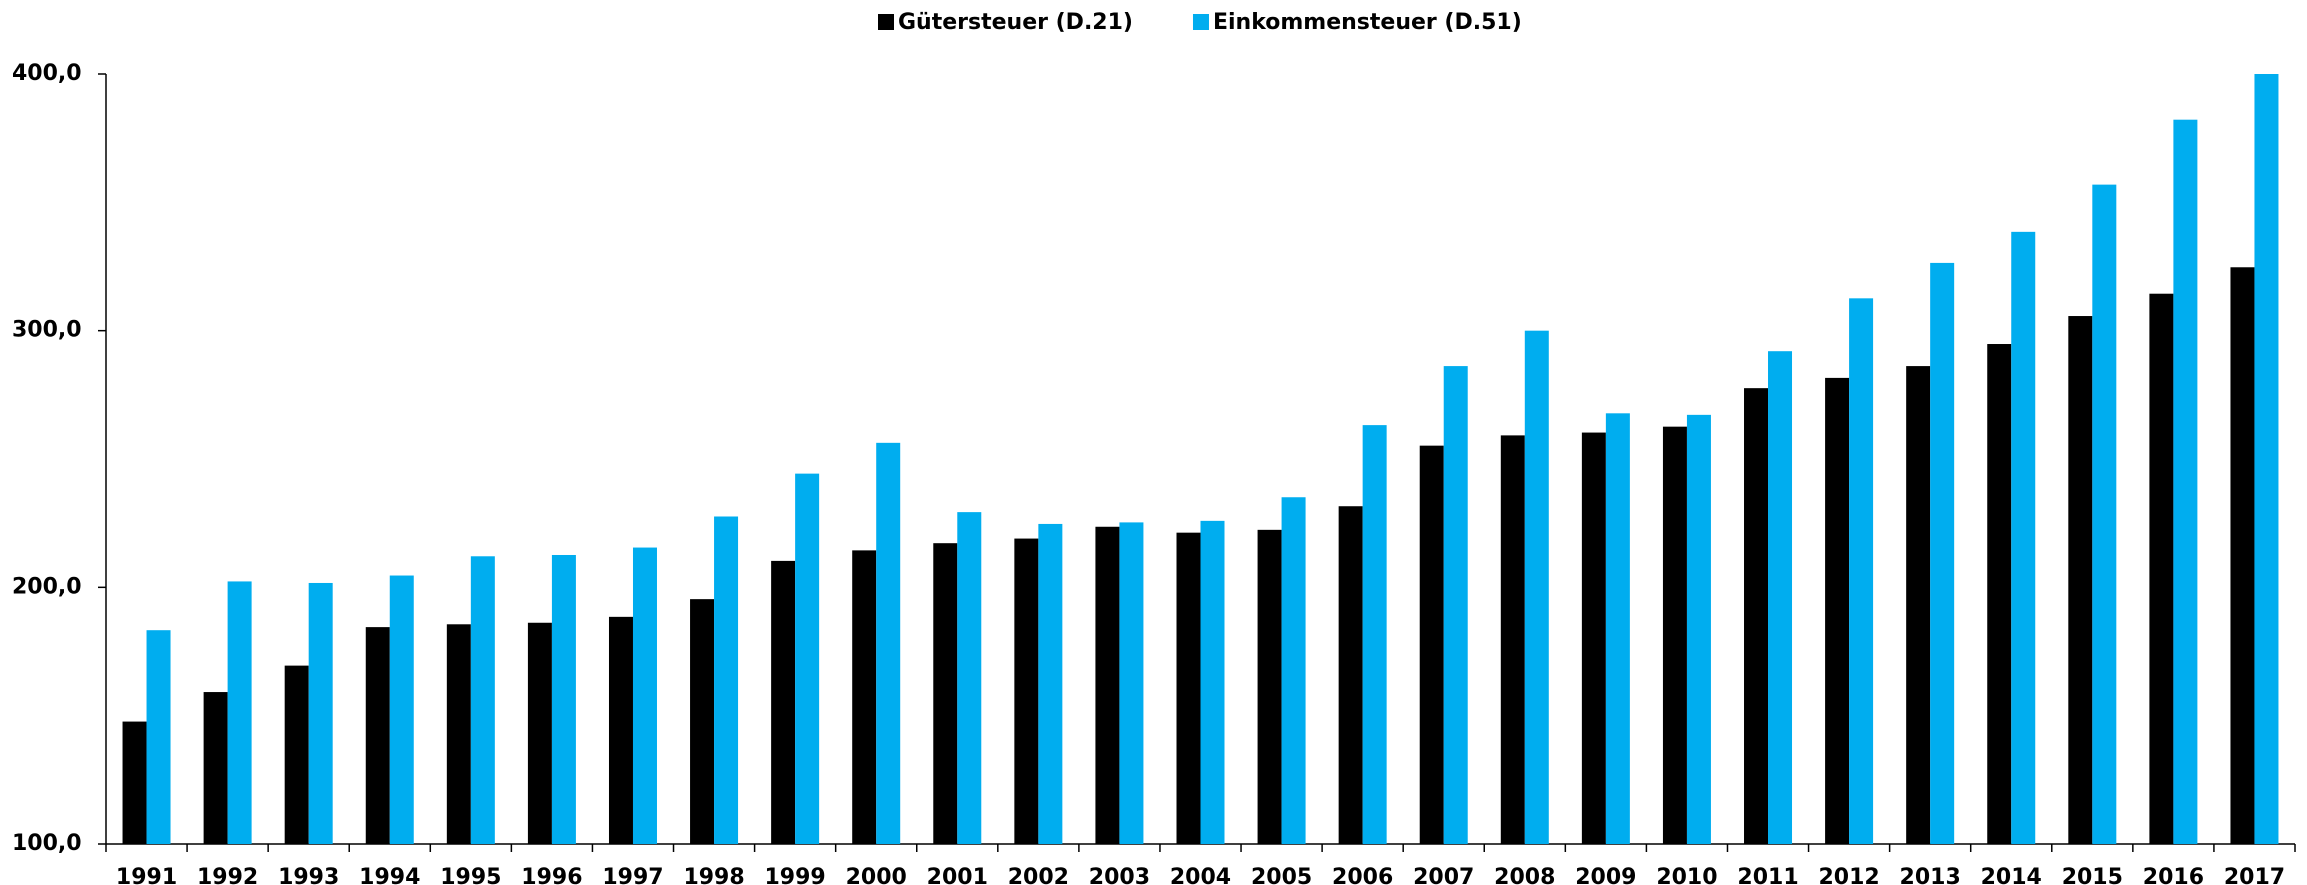 Image resolution: width=2307 pixels, height=885 pixels. I want to click on x-tick-label: 2009, so click(1605, 875).